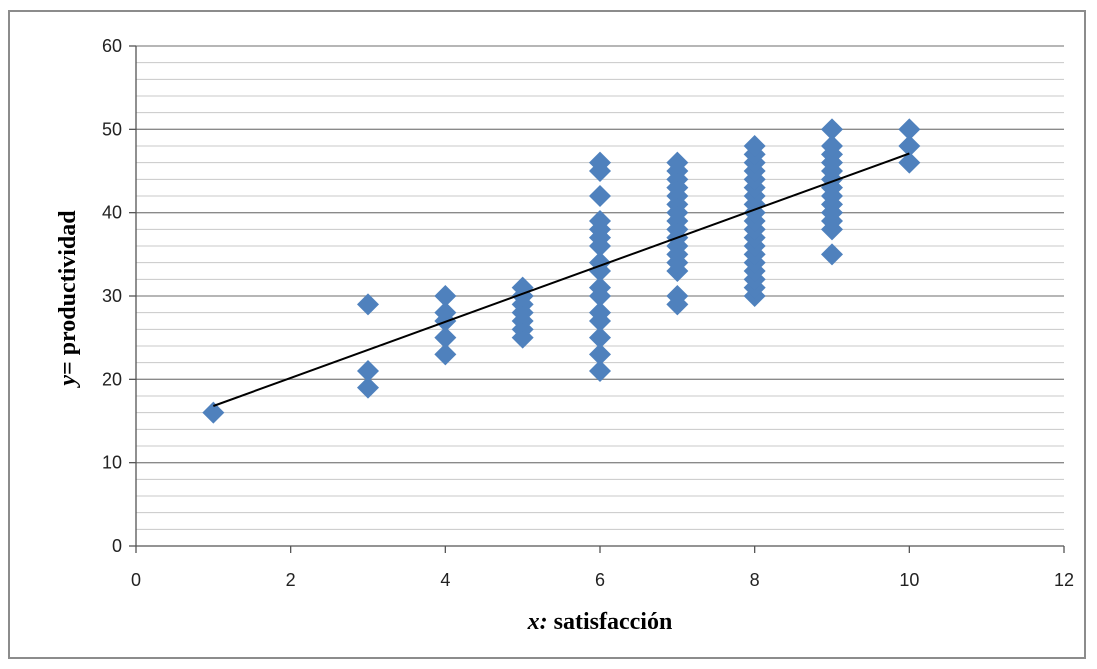  What do you see at coordinates (112, 463) in the screenshot?
I see `y-tick-label: 10` at bounding box center [112, 463].